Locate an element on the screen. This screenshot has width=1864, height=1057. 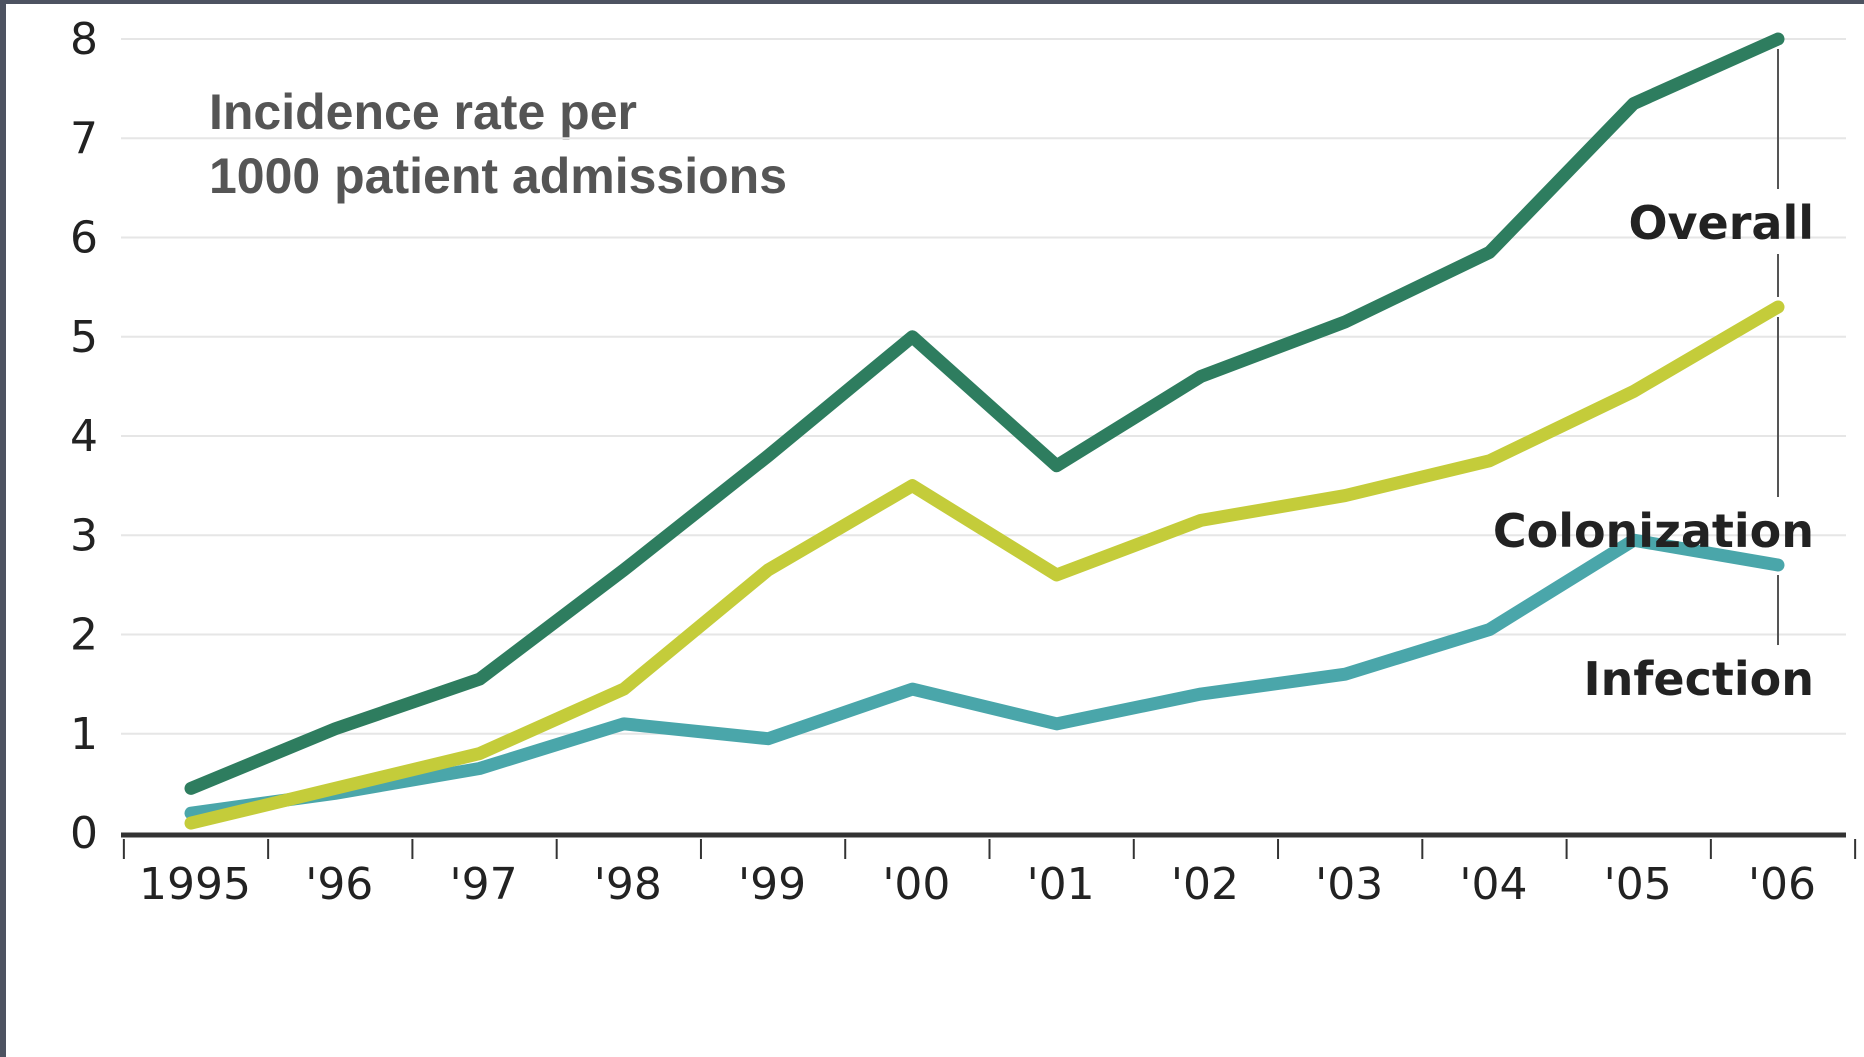
x-tick-label: '99 is located at coordinates (772, 884).